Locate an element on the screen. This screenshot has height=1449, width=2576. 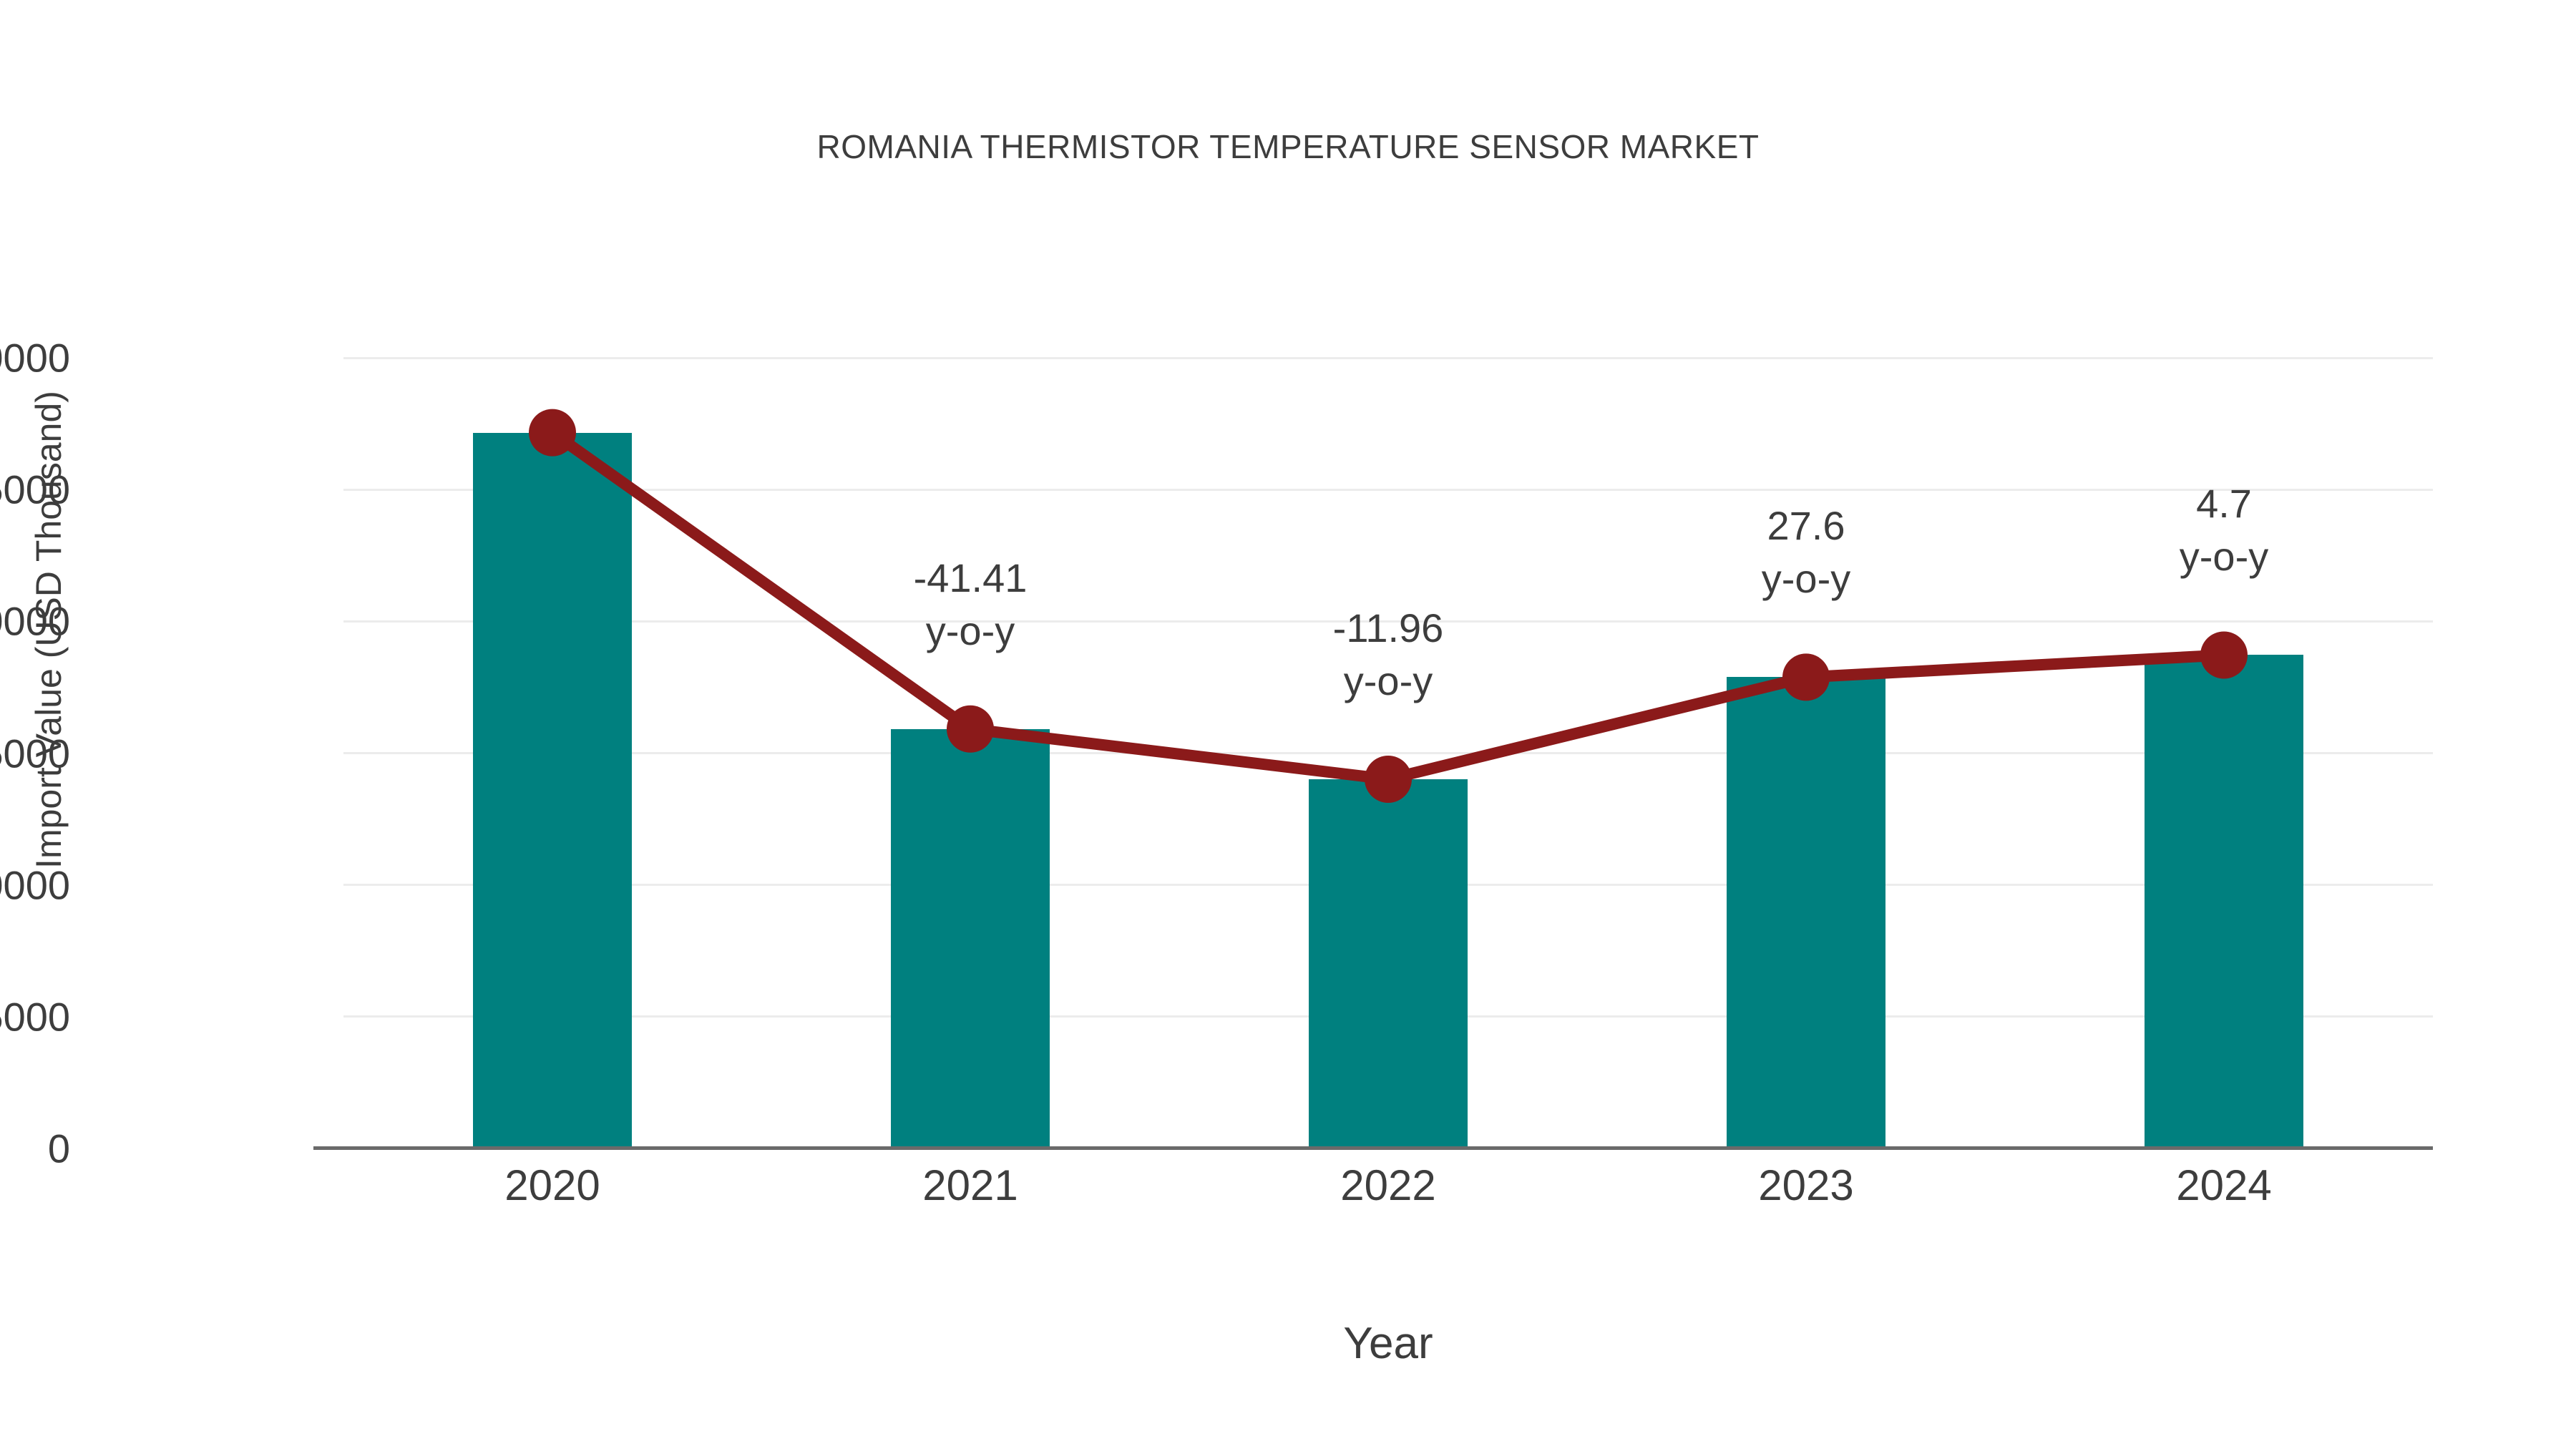
bar-2020 is located at coordinates (552, 790).